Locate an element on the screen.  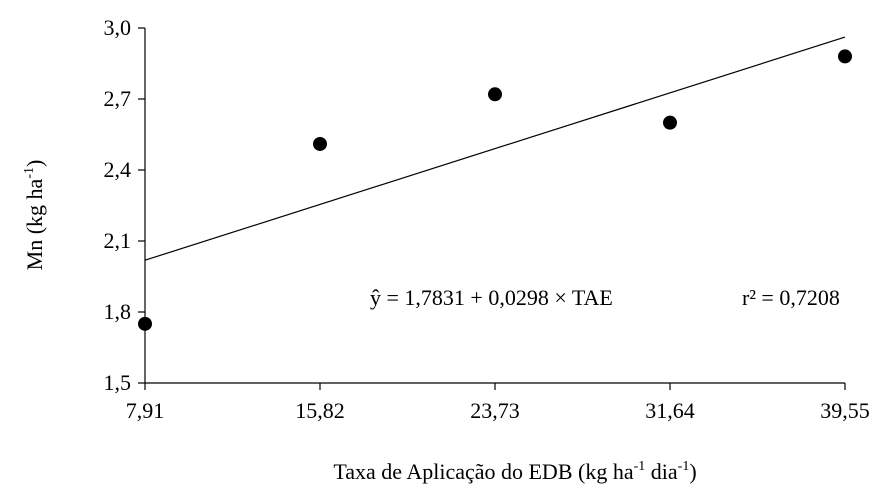
y-tick-label: 1,8 is located at coordinates (118, 311).